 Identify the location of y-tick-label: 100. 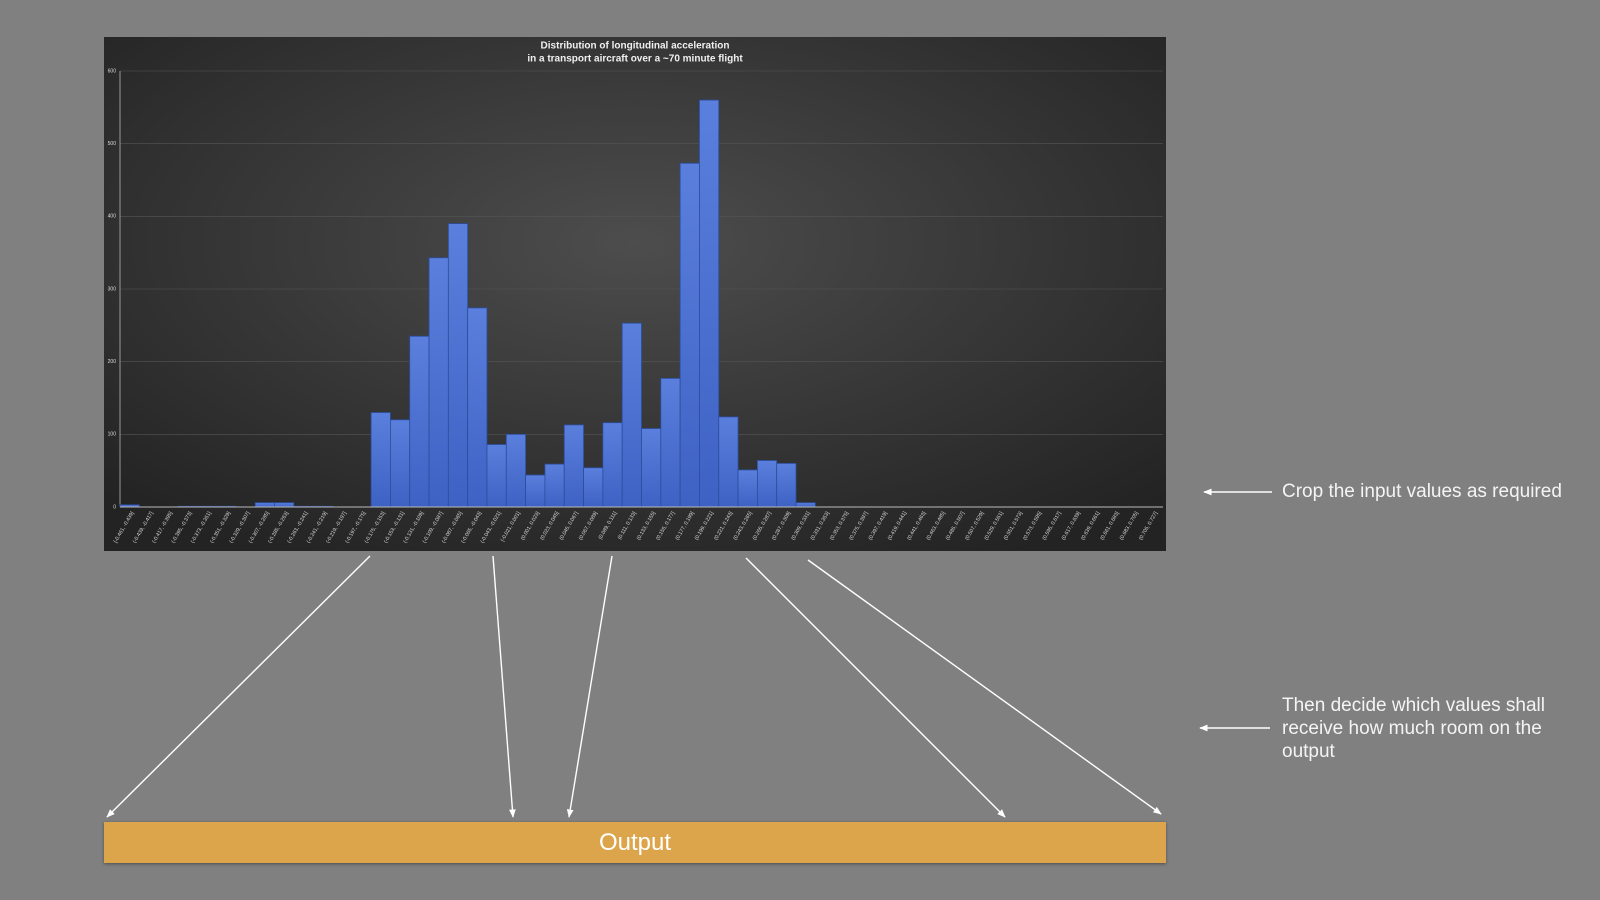
(112, 435).